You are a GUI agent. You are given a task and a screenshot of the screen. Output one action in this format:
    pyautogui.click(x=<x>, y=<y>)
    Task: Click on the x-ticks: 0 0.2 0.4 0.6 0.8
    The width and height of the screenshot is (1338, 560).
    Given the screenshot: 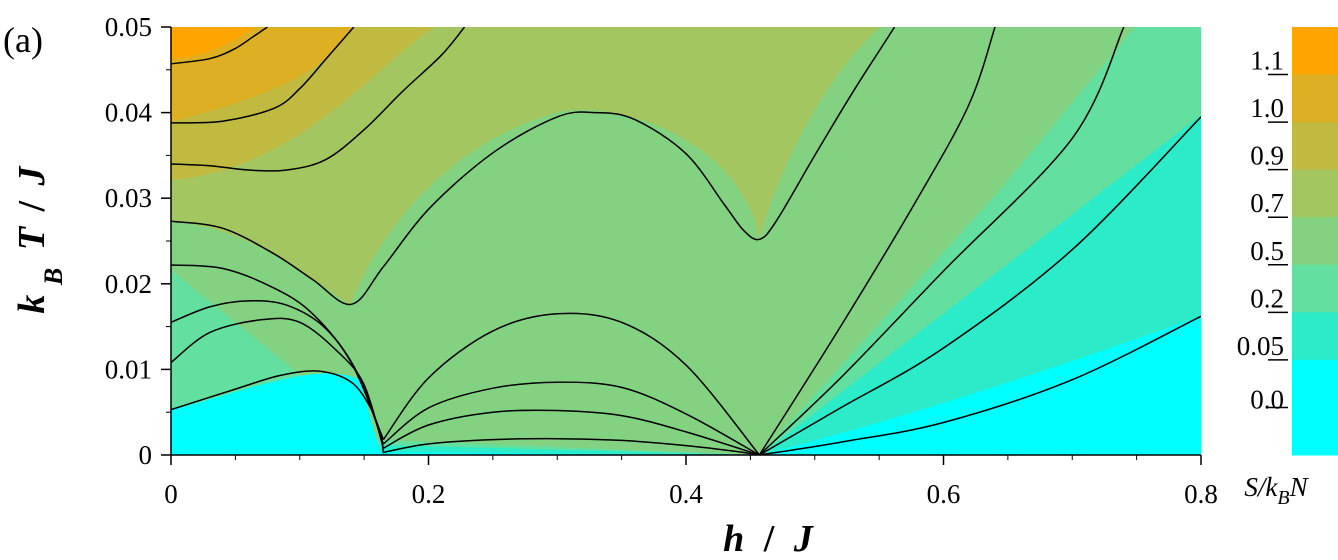 What is the action you would take?
    pyautogui.click(x=691, y=482)
    